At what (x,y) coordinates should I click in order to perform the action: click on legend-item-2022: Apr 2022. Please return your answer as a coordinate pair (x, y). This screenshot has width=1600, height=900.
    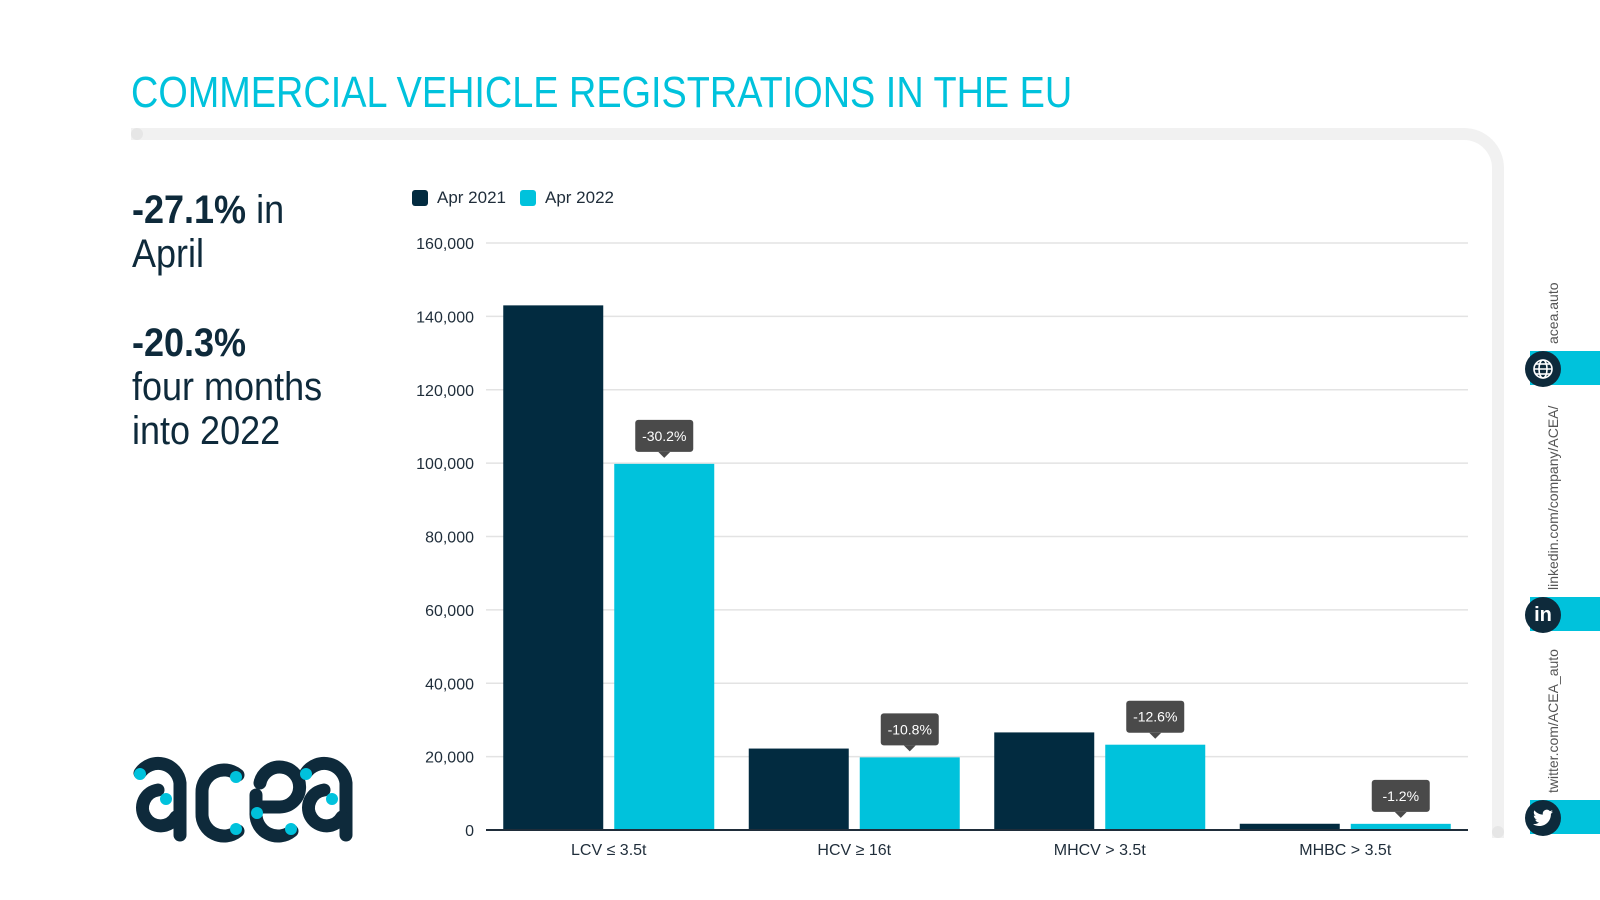
    Looking at the image, I should click on (567, 198).